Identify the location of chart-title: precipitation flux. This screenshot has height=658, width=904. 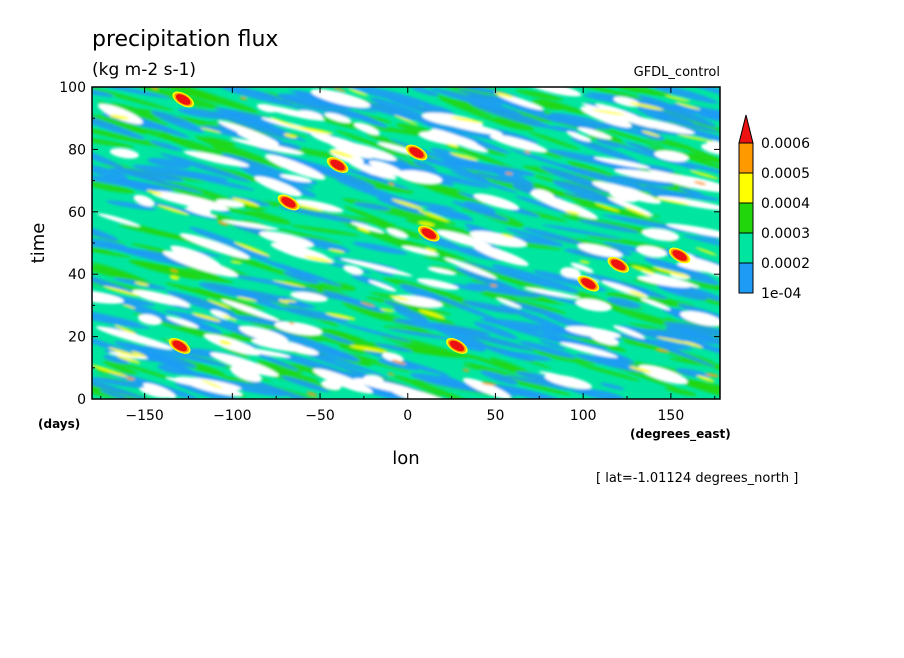
(185, 39).